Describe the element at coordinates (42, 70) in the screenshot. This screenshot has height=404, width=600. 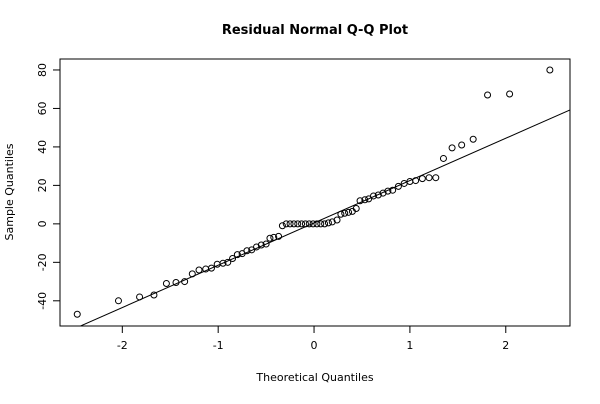
I see `y-tick-label: 80` at that location.